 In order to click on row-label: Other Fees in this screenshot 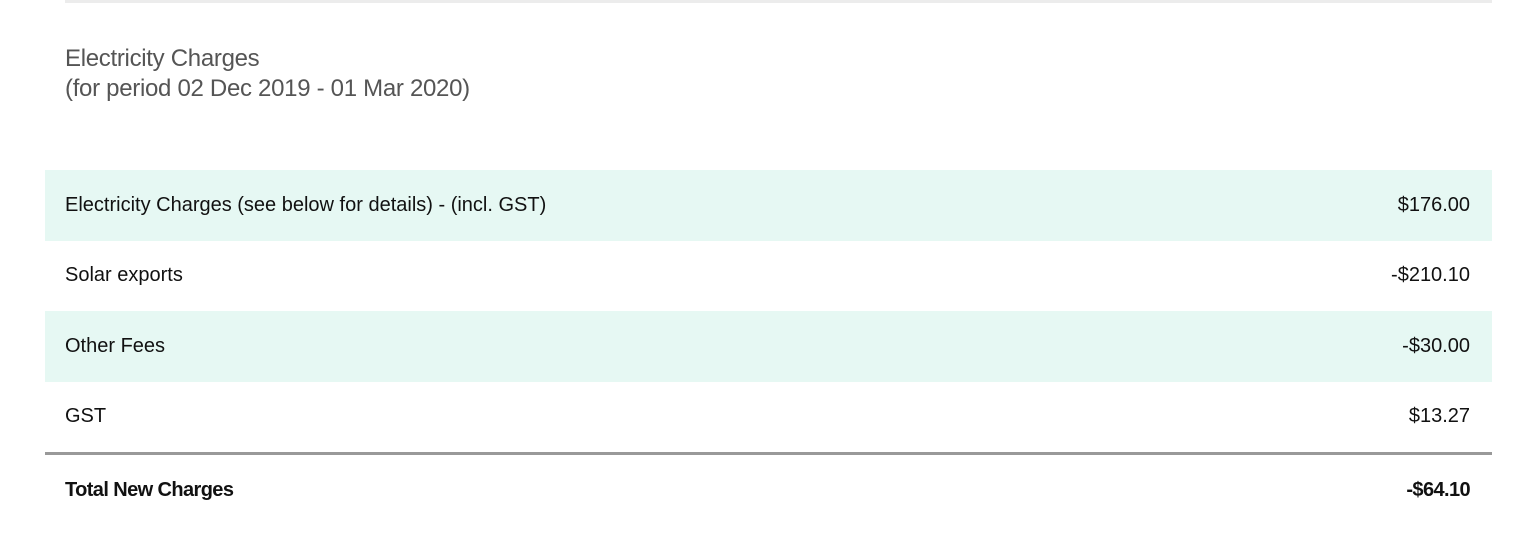, I will do `click(115, 345)`.